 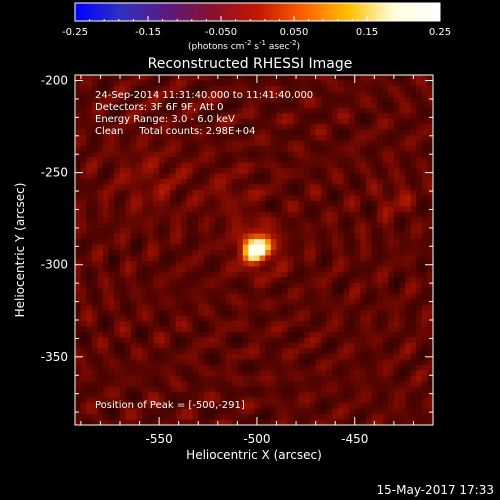 I want to click on colorbar-bar, so click(x=257, y=12).